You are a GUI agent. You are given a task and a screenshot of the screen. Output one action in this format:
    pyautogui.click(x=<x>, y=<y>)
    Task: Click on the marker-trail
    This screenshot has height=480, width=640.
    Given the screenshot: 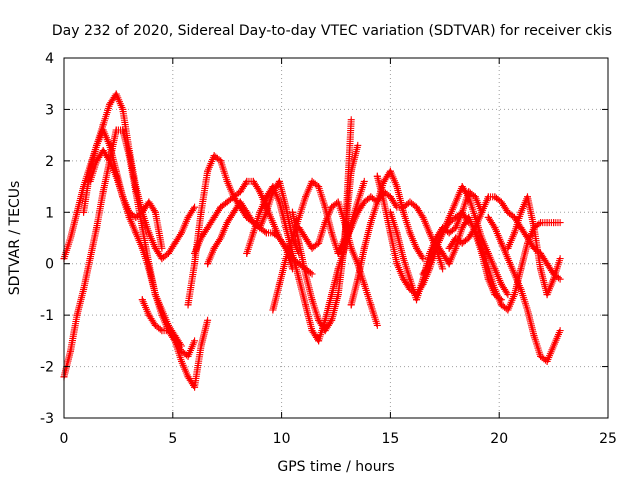 What is the action you would take?
    pyautogui.click(x=128, y=176)
    